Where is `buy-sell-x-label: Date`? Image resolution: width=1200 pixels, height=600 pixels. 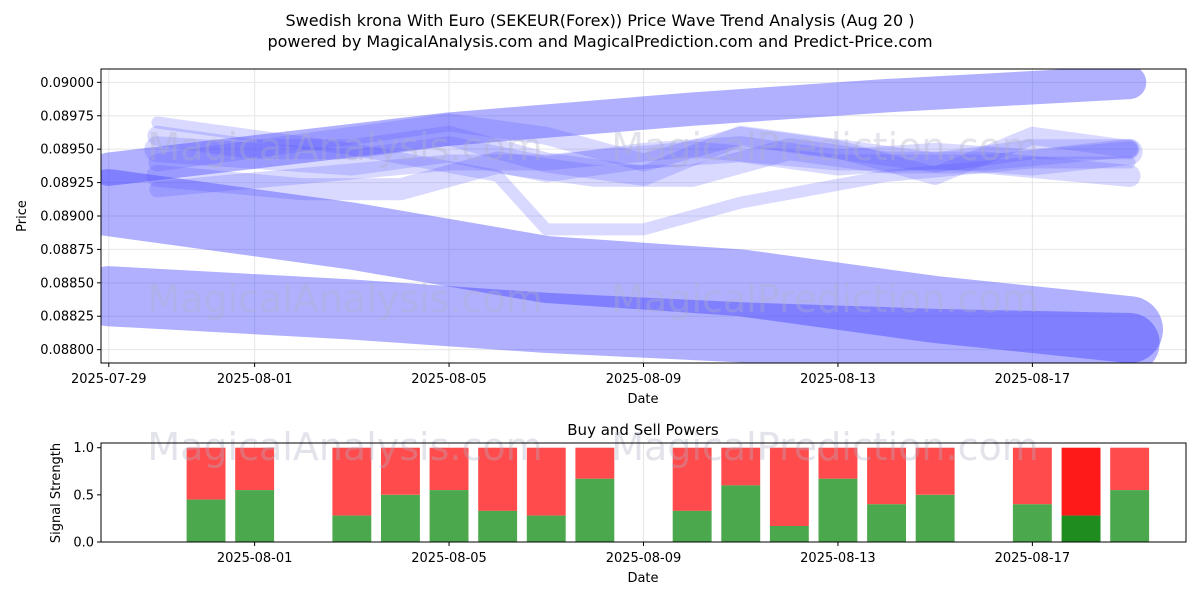
buy-sell-x-label: Date is located at coordinates (642, 578).